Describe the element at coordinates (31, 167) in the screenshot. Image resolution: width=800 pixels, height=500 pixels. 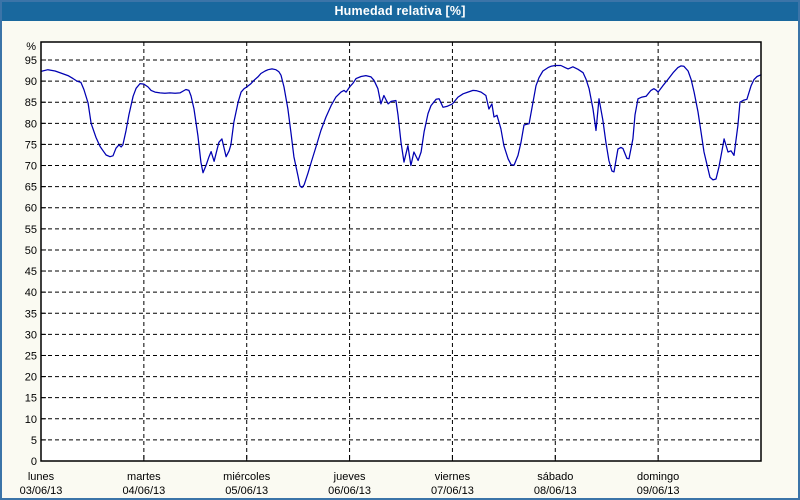
I see `y-tick-label: 70` at that location.